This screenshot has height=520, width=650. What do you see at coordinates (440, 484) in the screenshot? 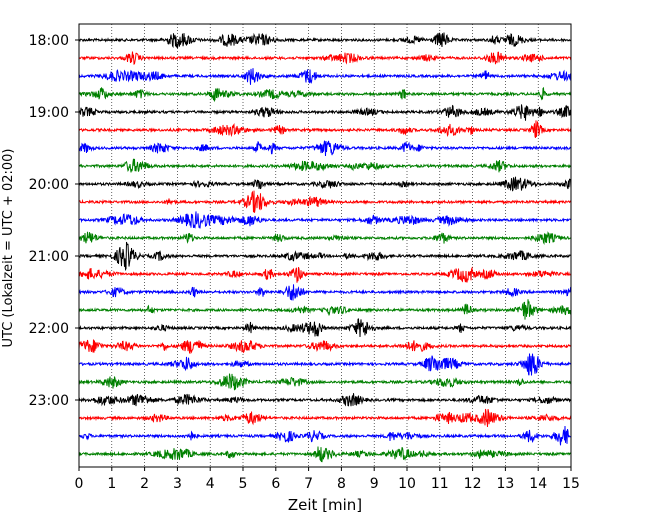
I see `x-tick-label-11: 11` at bounding box center [440, 484].